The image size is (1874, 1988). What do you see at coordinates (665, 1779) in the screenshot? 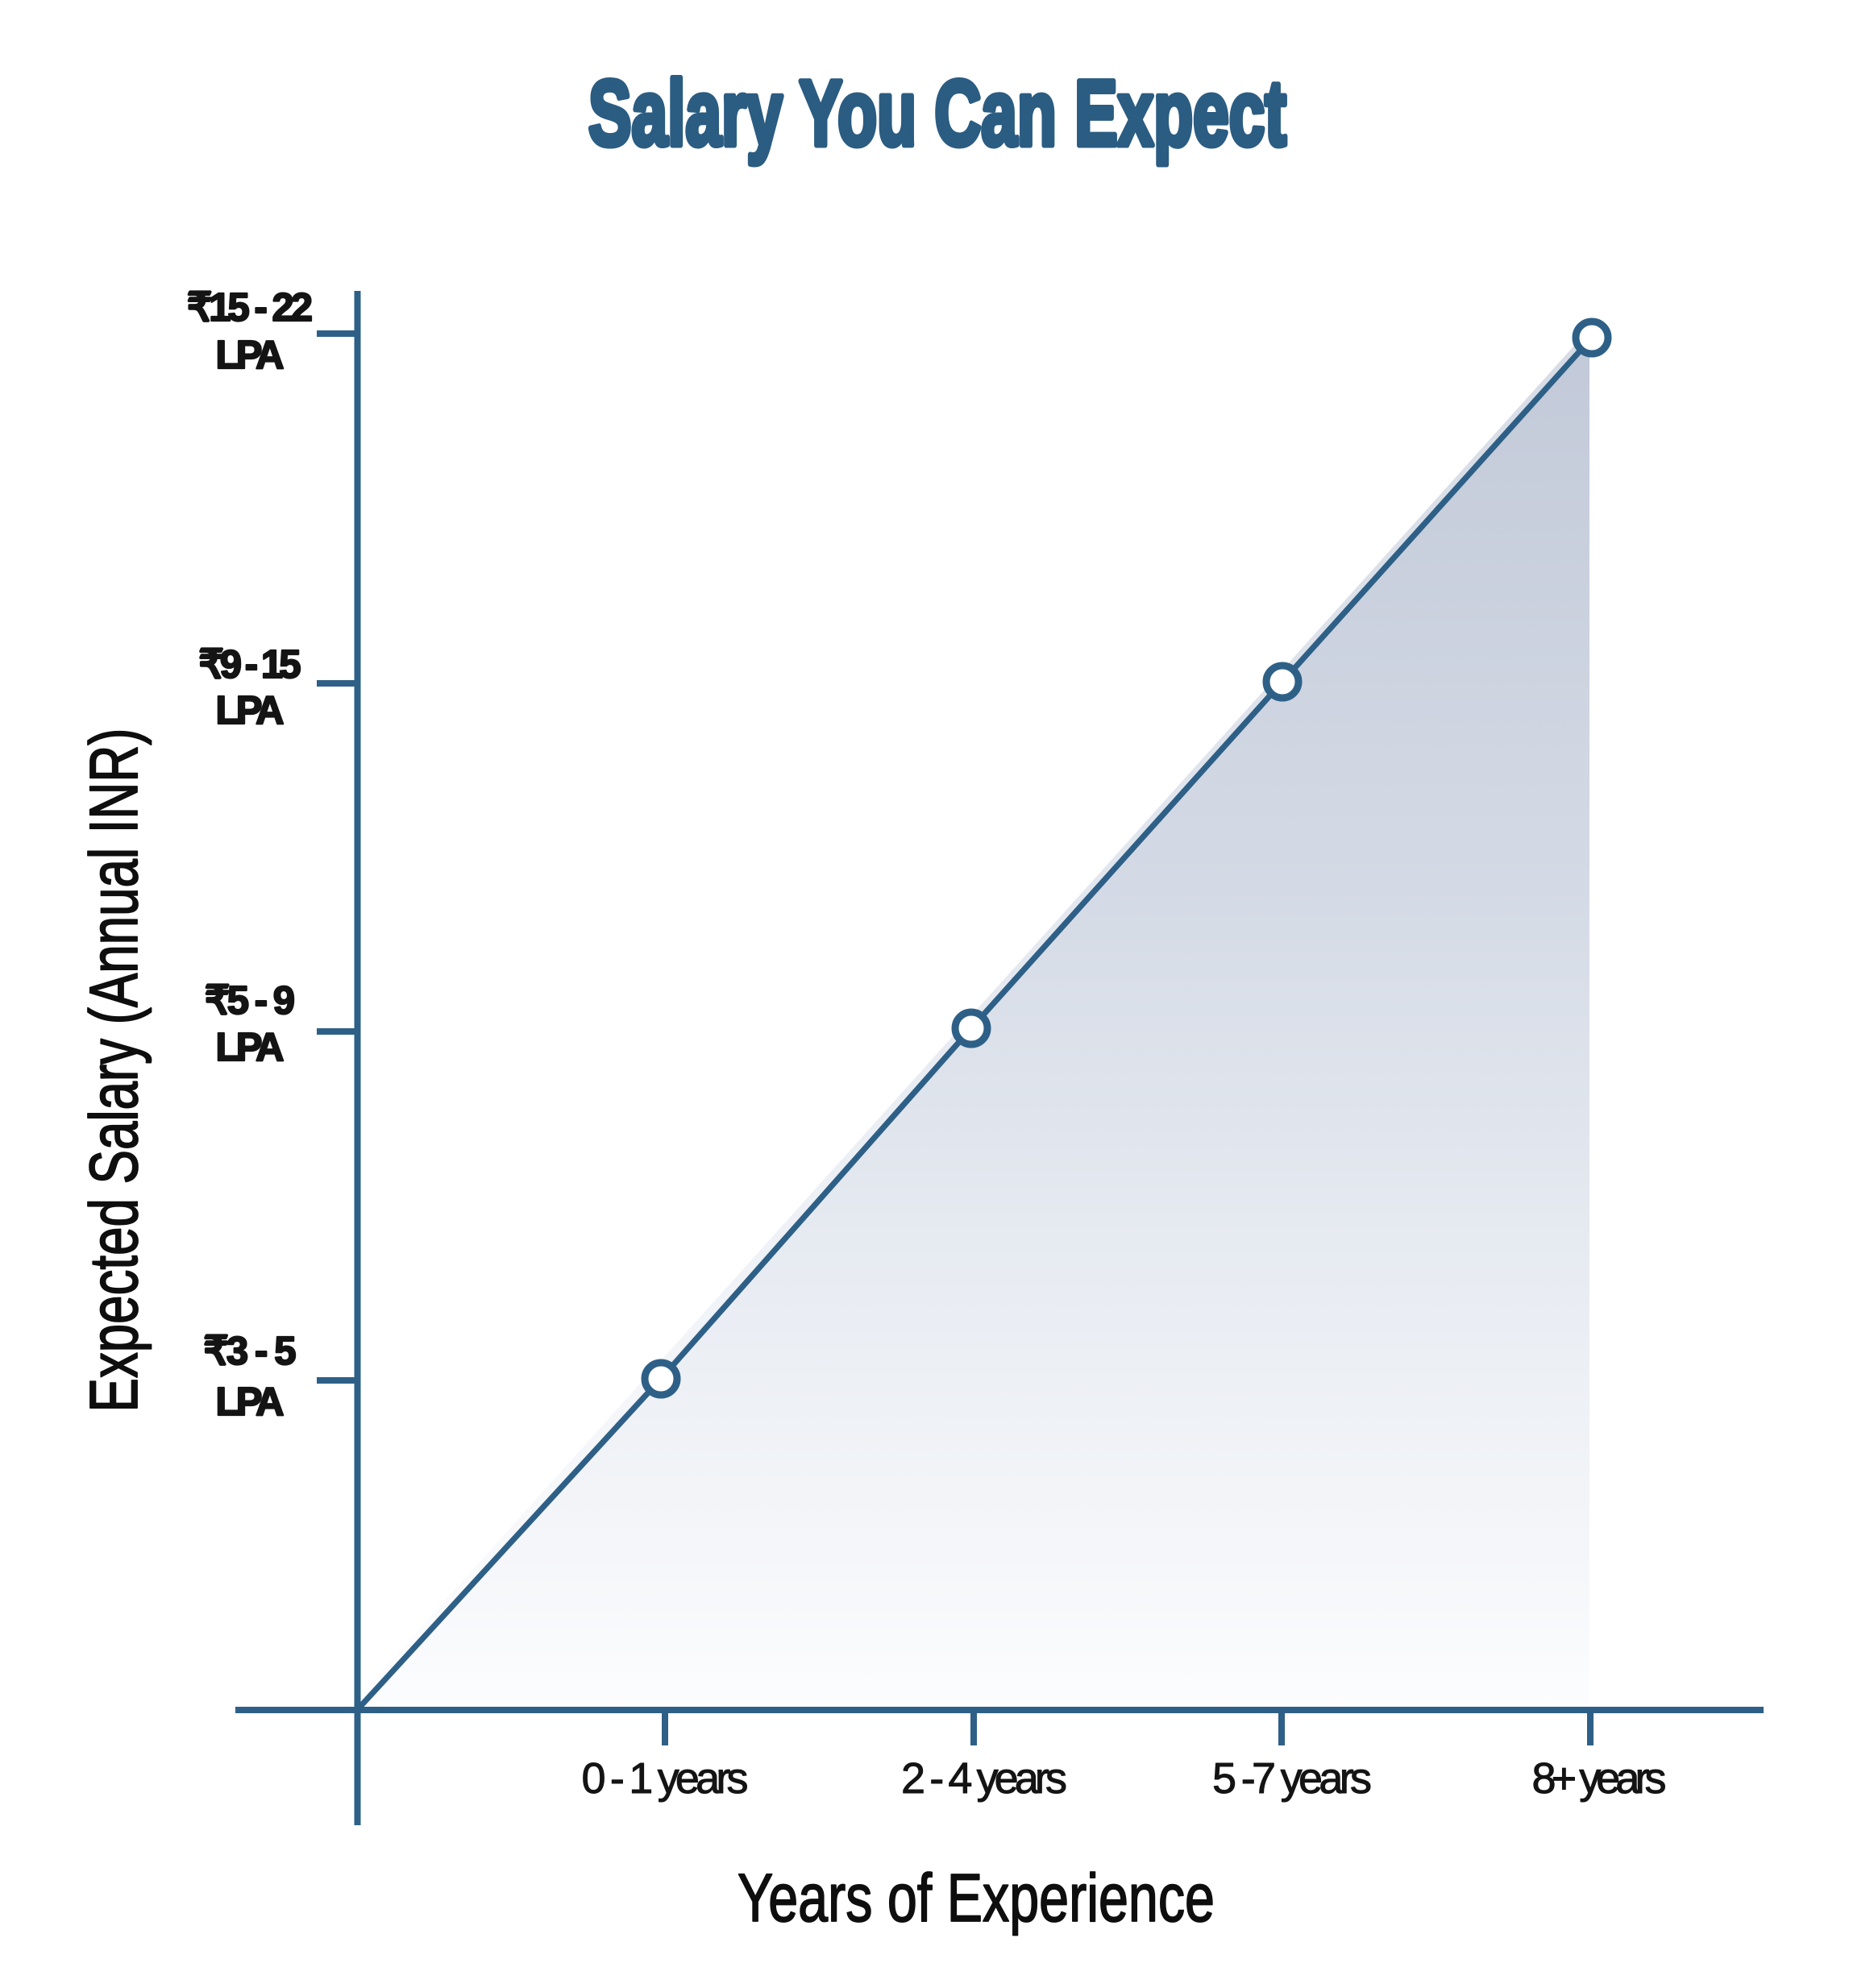
I see `svg-text: 0 - 1 years` at bounding box center [665, 1779].